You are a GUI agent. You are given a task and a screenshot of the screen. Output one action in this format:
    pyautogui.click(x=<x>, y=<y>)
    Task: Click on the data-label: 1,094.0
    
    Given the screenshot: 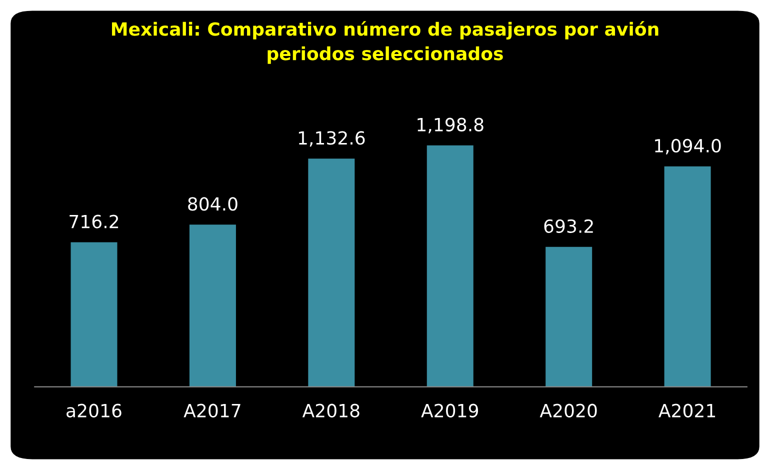 What is the action you would take?
    pyautogui.click(x=688, y=146)
    